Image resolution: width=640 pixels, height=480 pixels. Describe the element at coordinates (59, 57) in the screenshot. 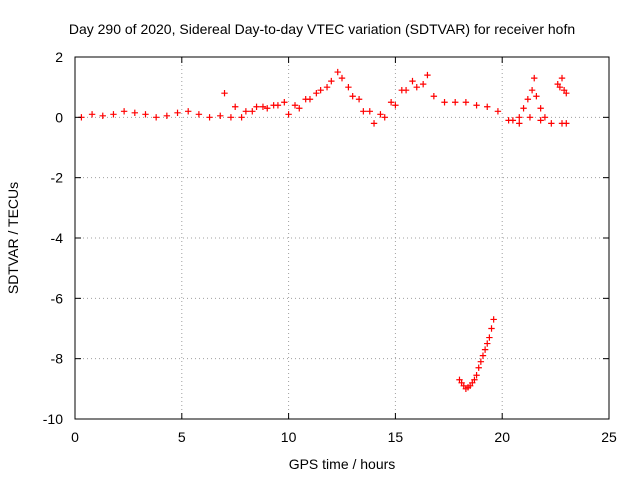

I see `y-tick-label: 2` at that location.